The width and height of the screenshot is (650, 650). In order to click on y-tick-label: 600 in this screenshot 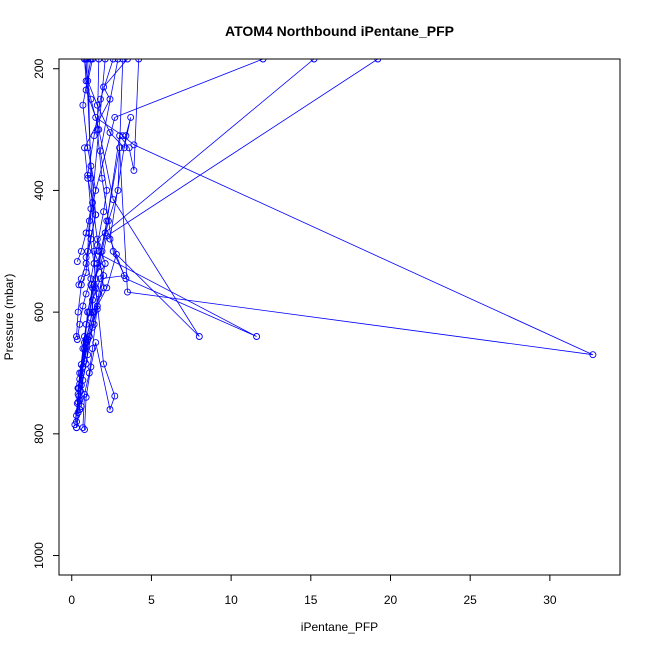, I will do `click(39, 312)`.